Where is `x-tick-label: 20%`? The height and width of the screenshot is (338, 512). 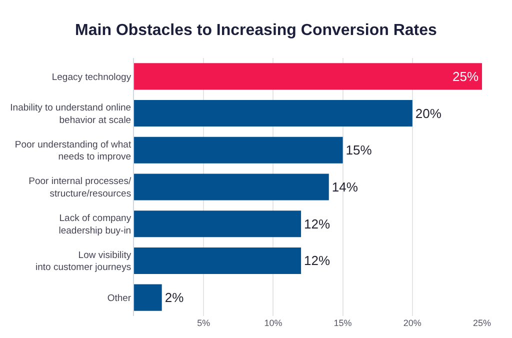 x-tick-label: 20% is located at coordinates (412, 323).